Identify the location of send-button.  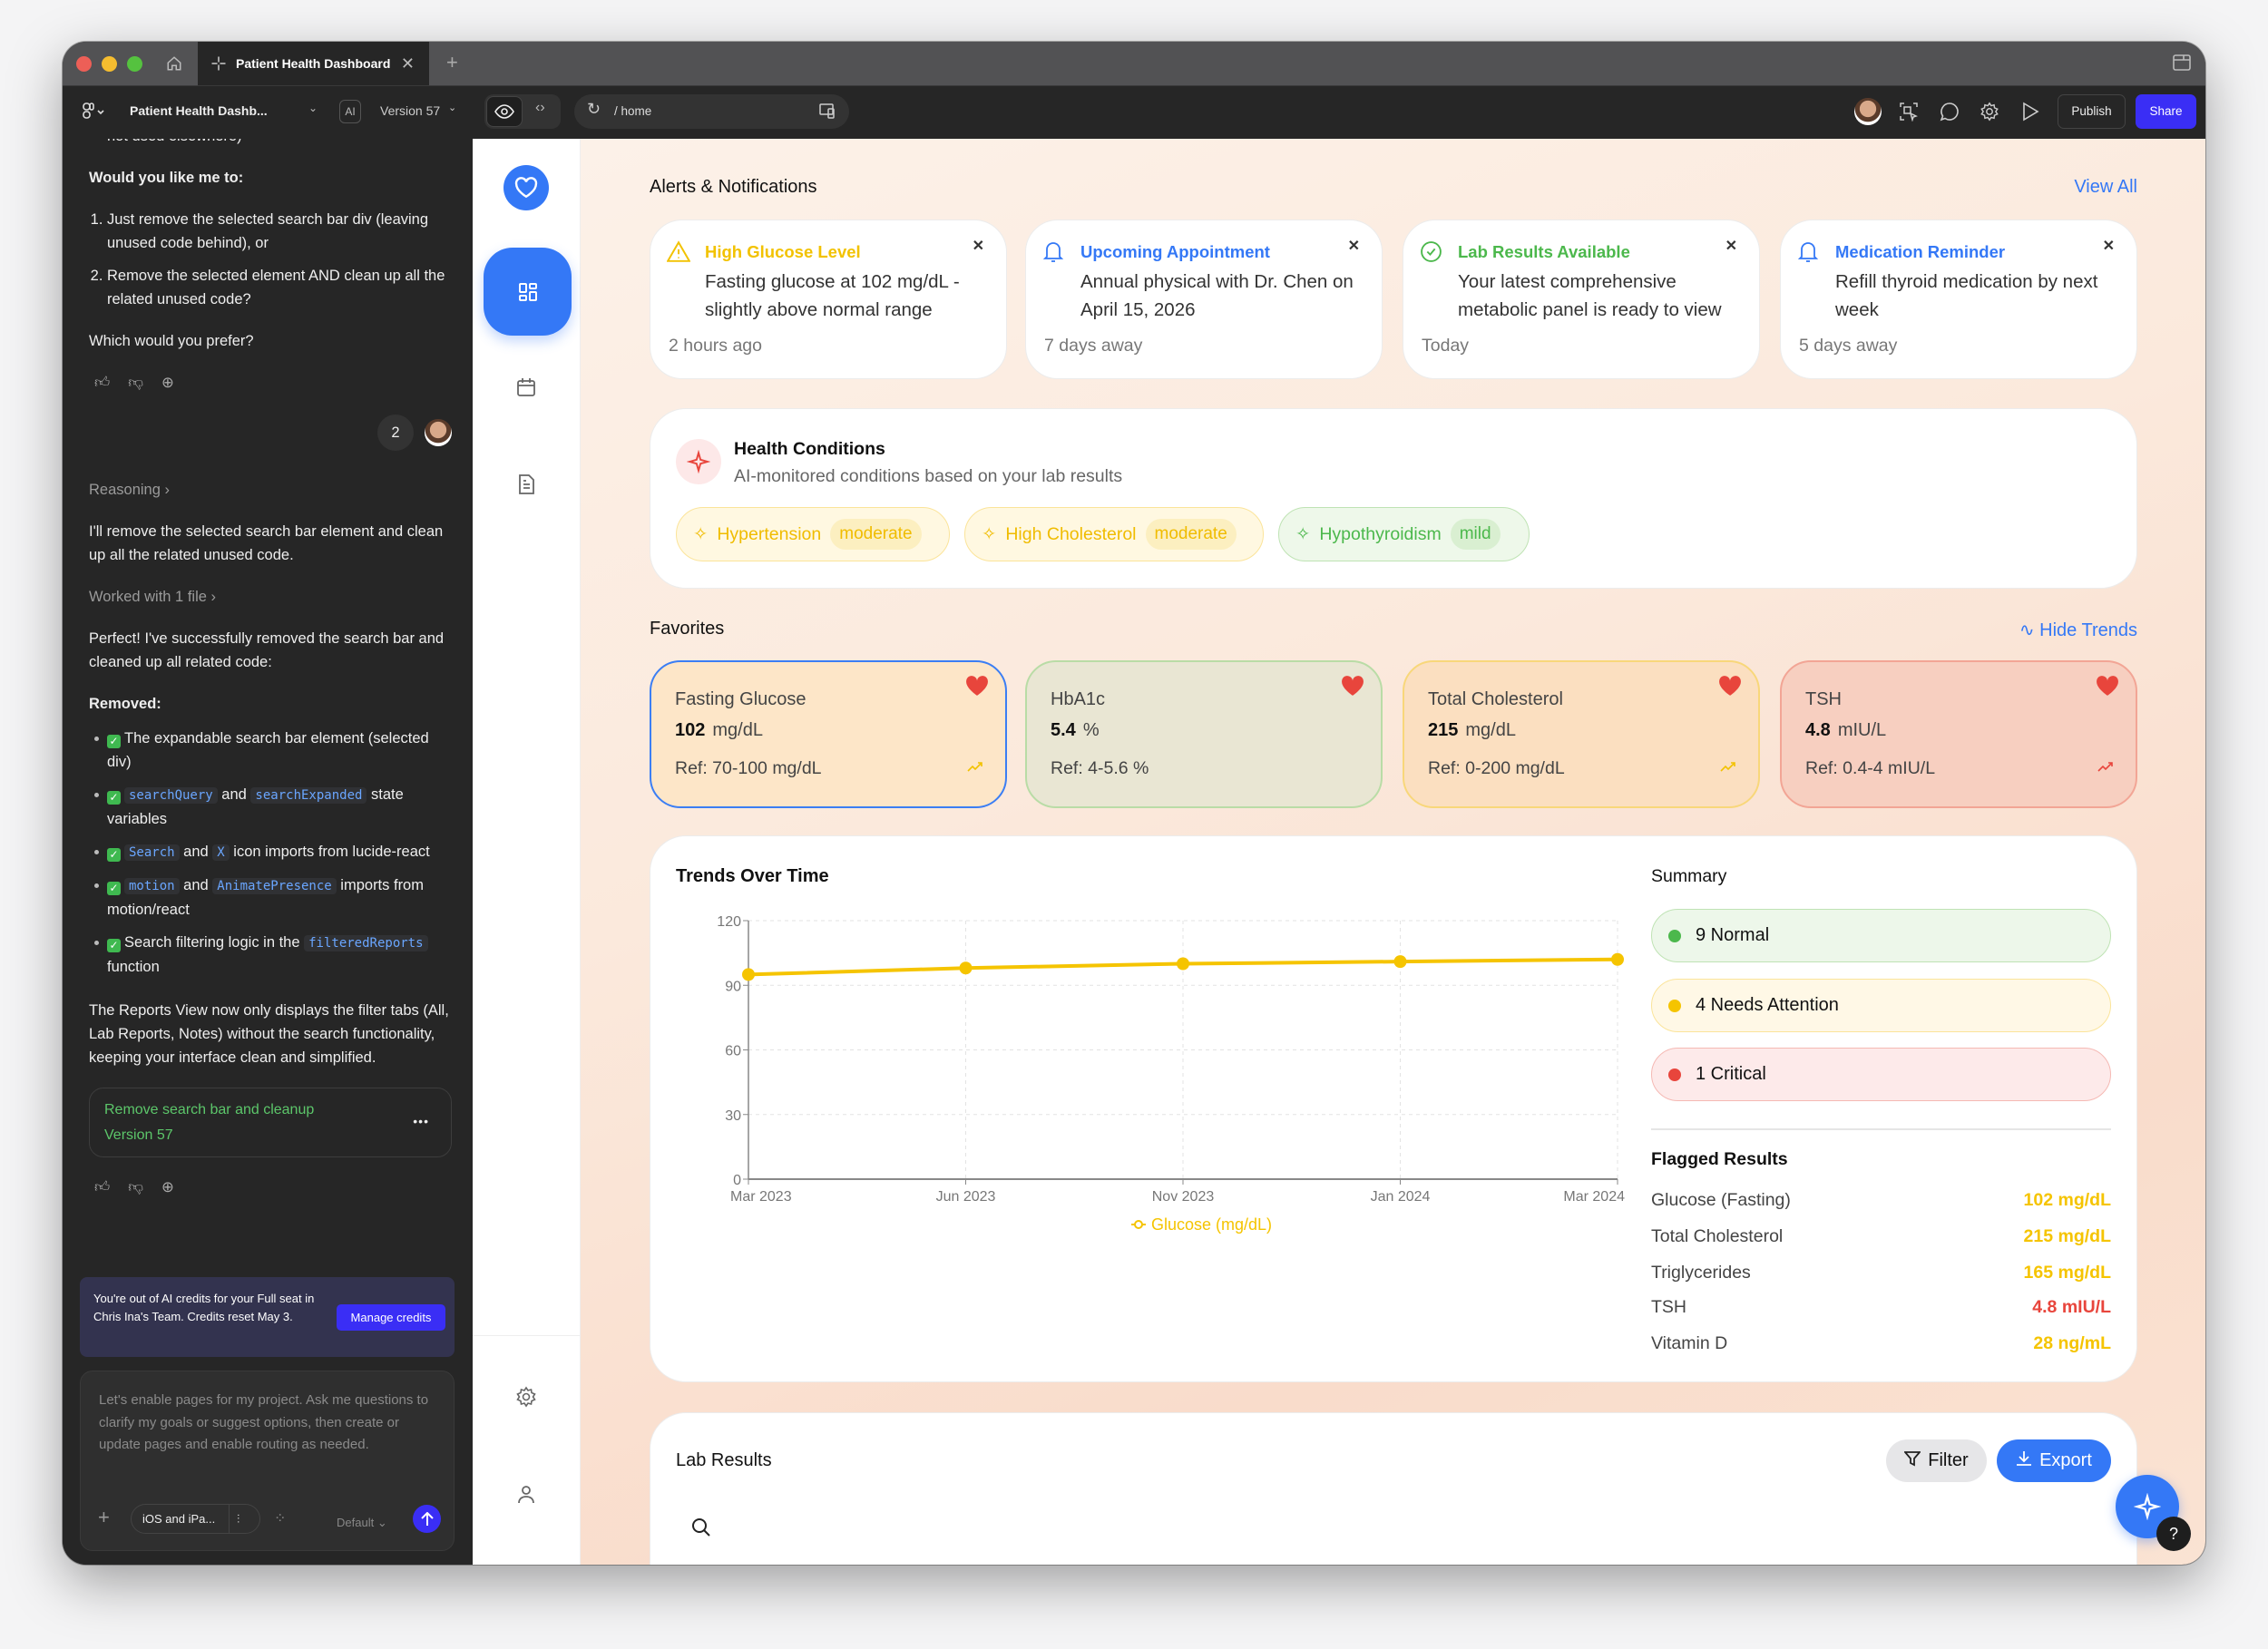
(427, 1519).